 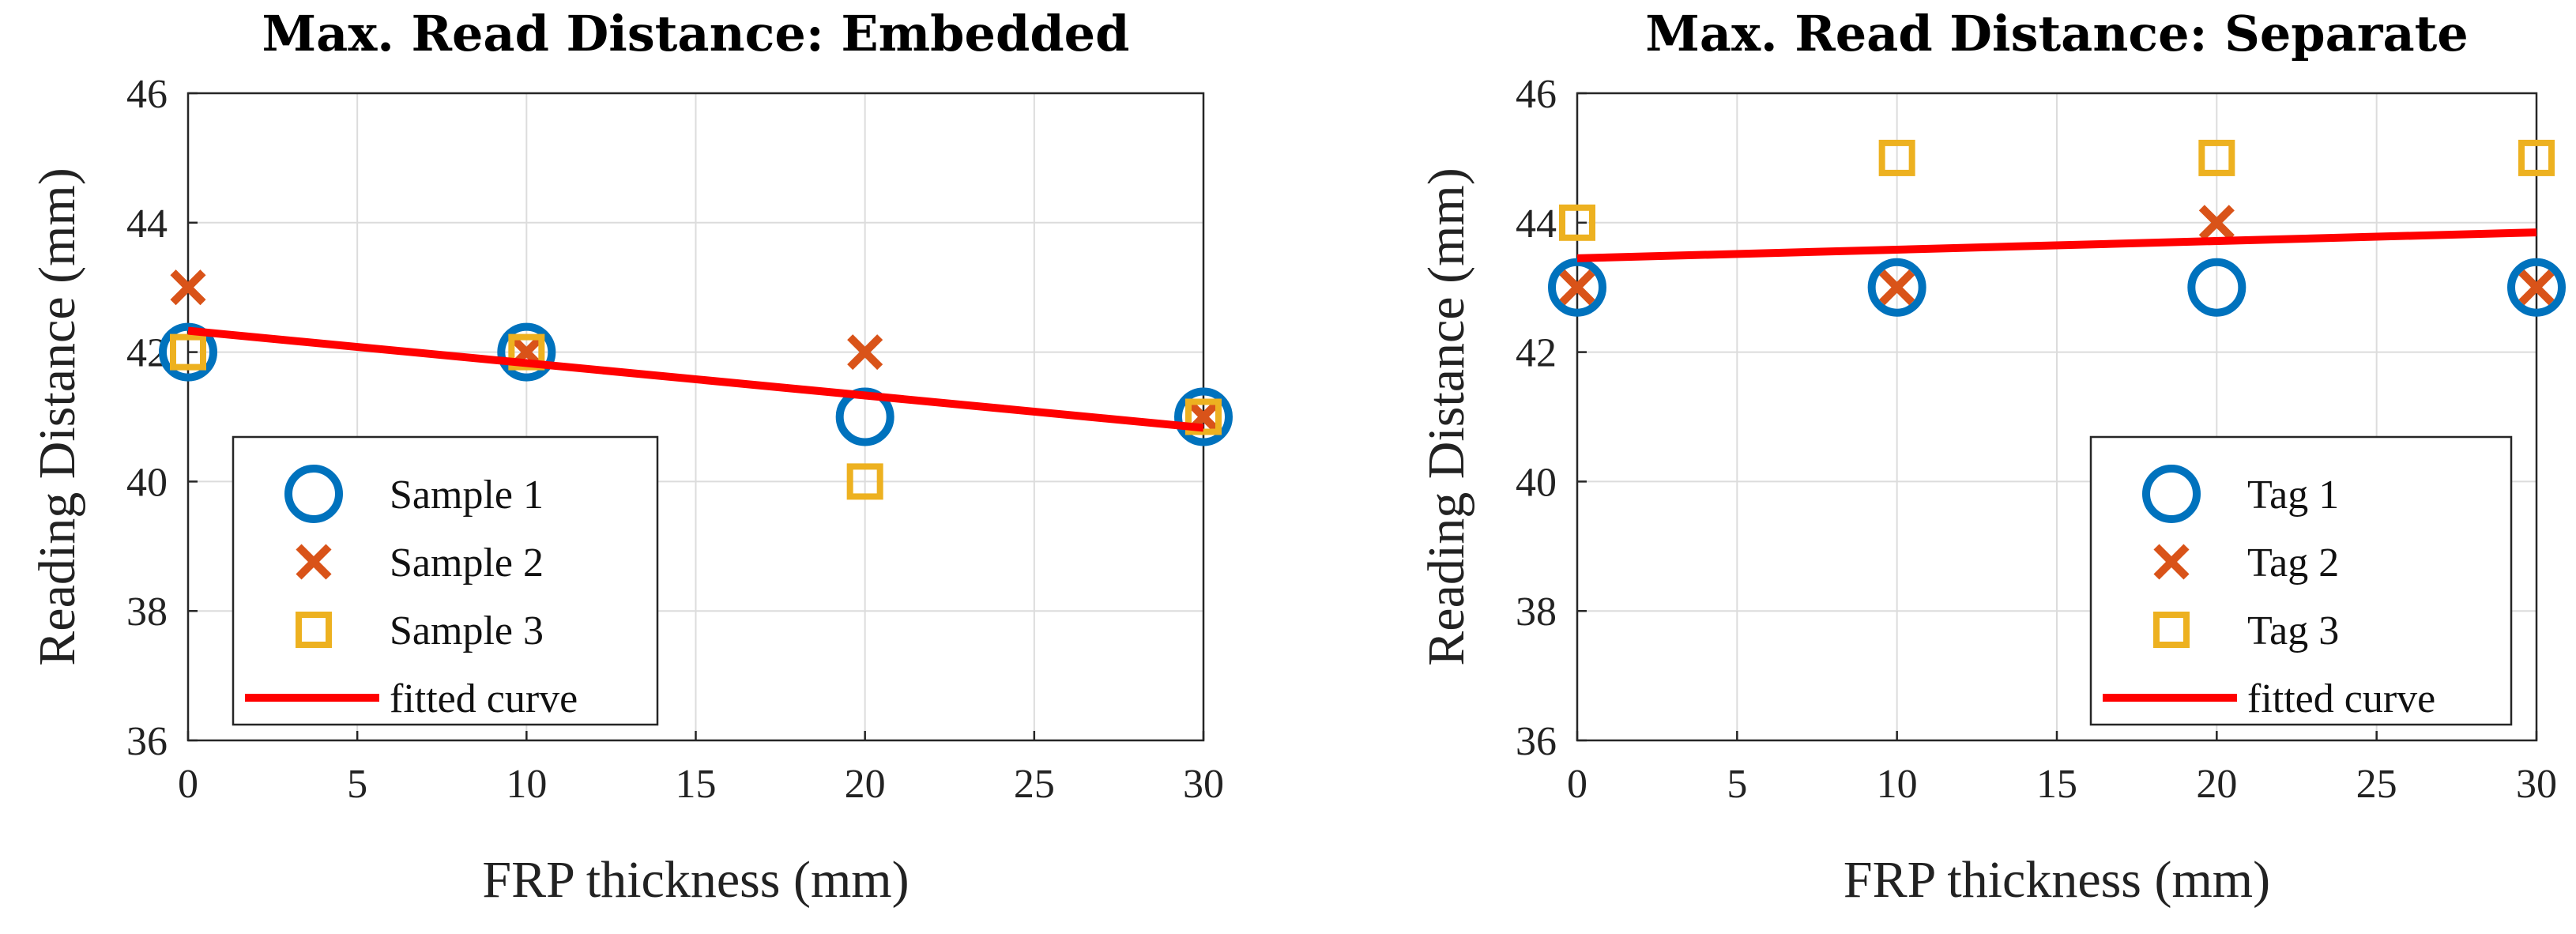 I want to click on legend-label: Sample 2, so click(x=467, y=563).